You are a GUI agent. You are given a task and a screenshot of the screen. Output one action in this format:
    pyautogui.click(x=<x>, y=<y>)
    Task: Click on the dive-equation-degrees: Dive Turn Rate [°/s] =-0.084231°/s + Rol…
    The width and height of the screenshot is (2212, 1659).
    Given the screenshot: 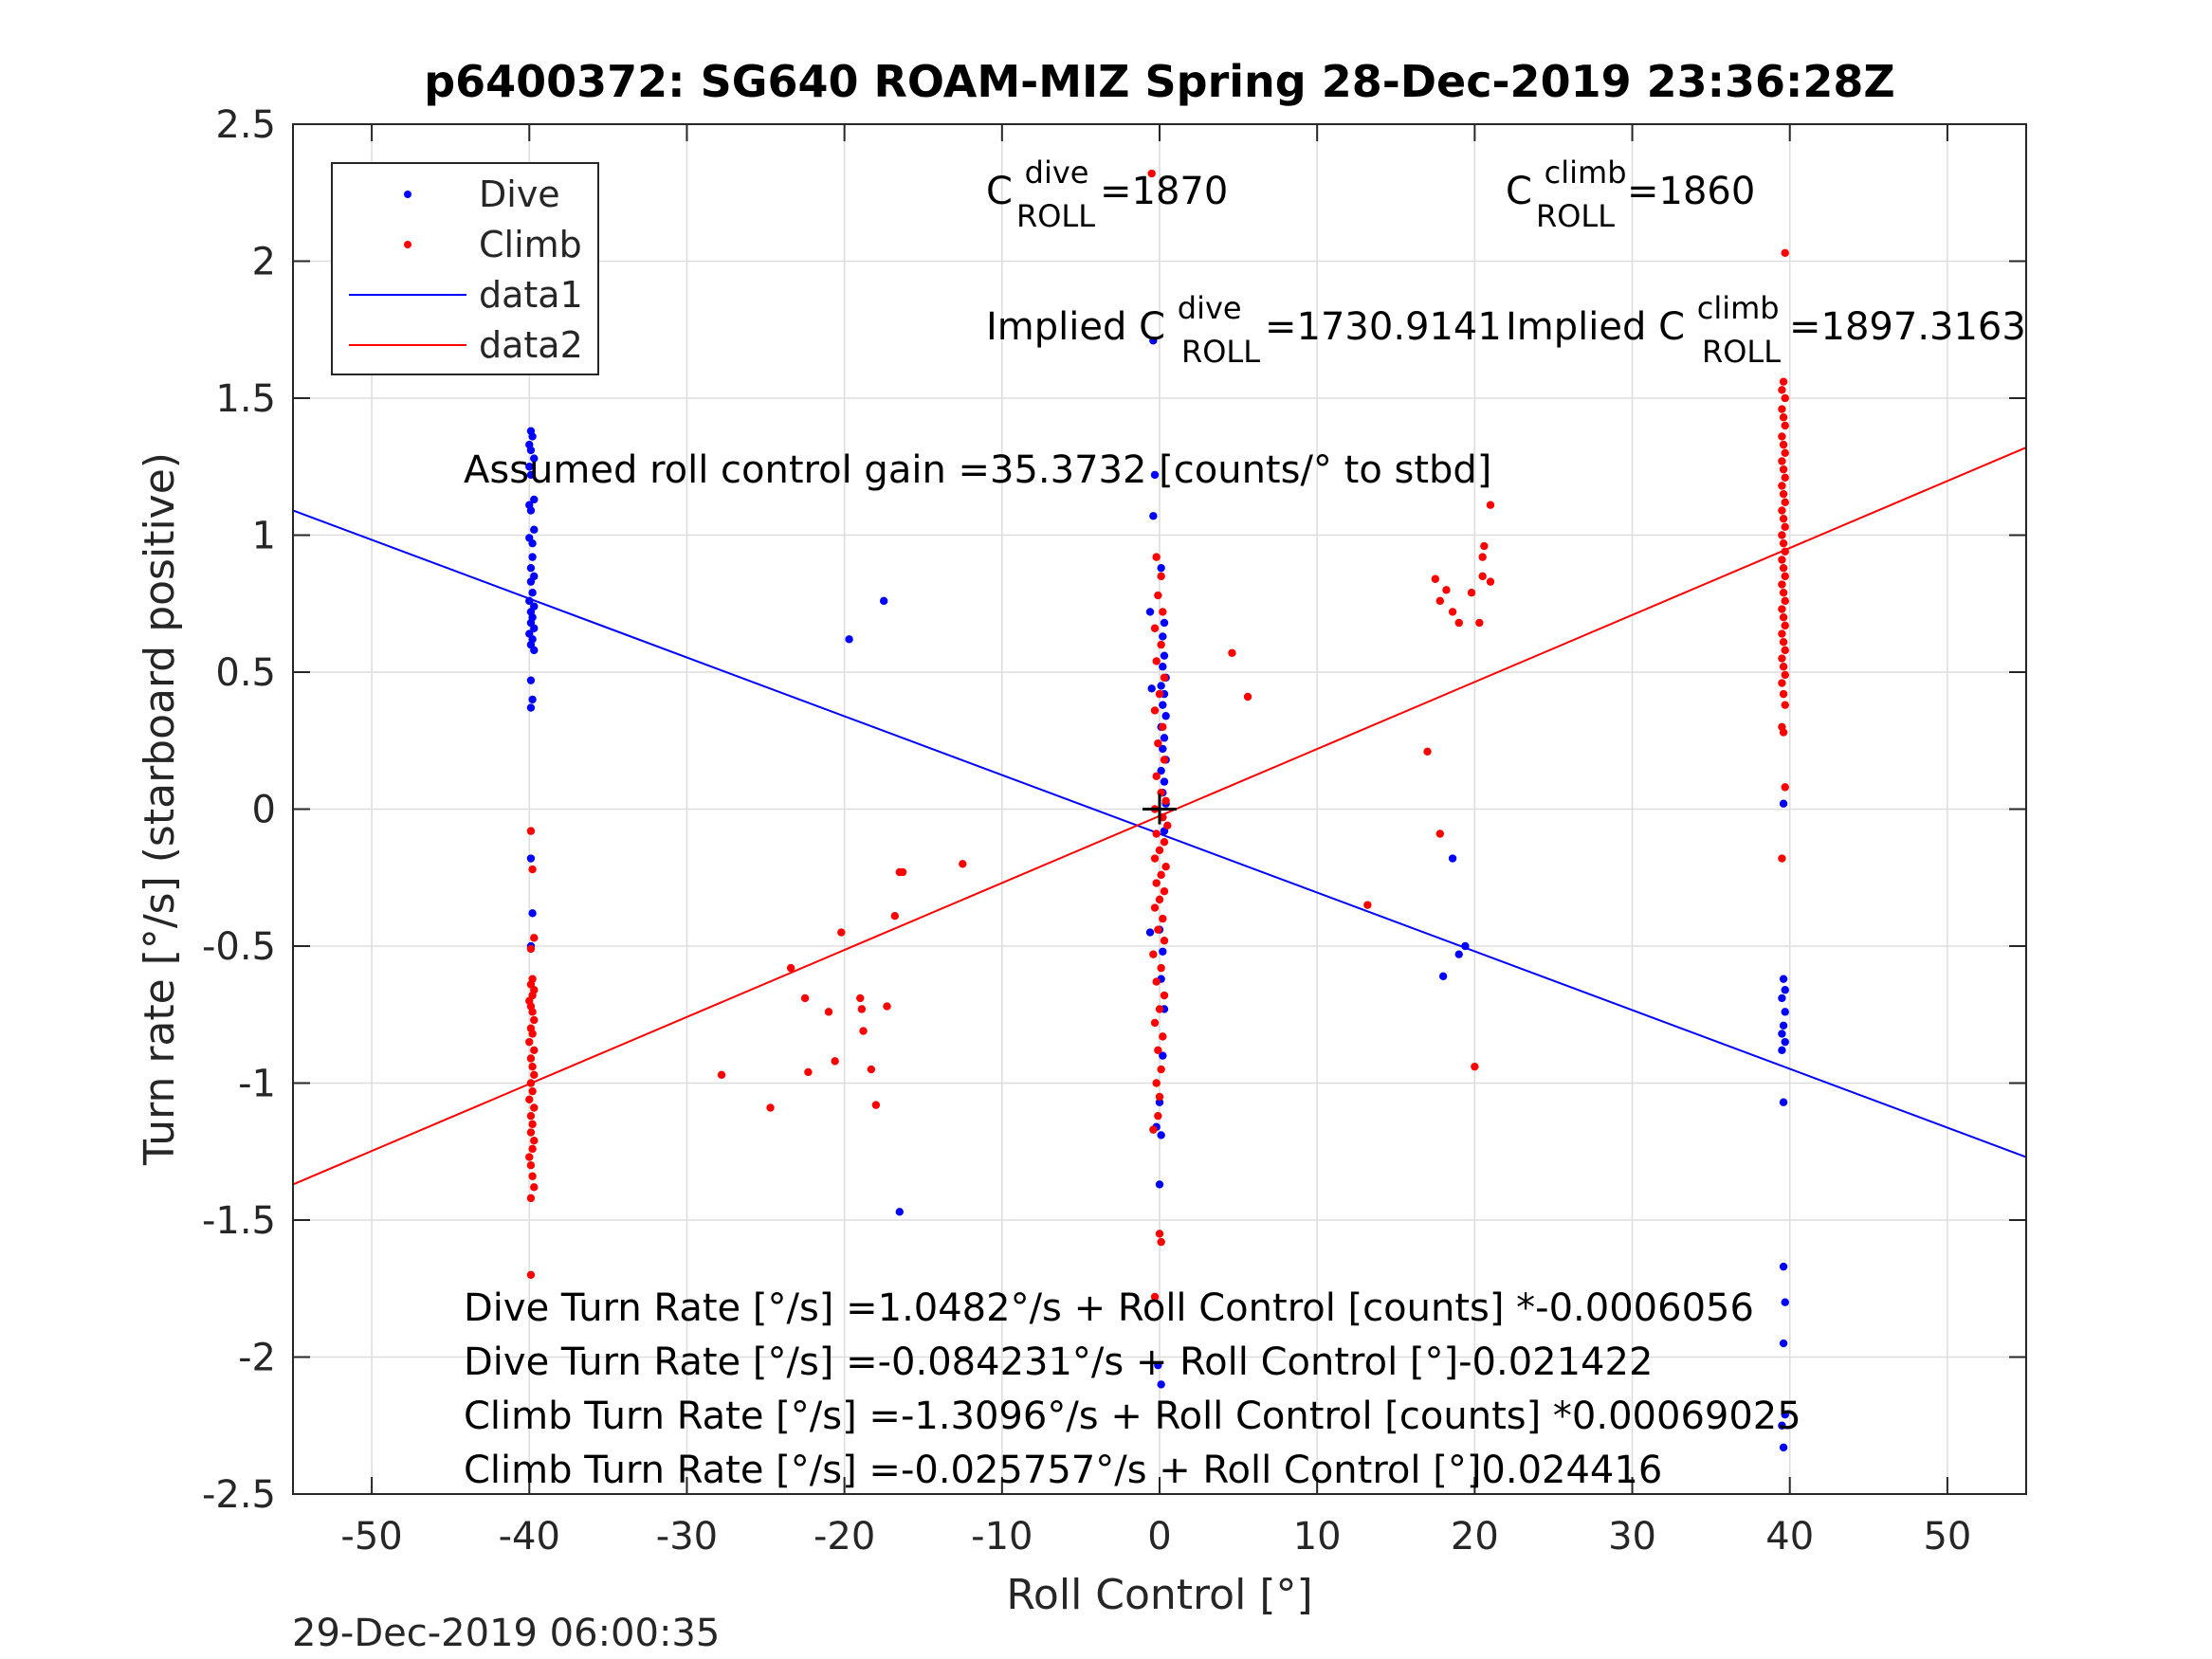 What is the action you would take?
    pyautogui.click(x=1058, y=1362)
    